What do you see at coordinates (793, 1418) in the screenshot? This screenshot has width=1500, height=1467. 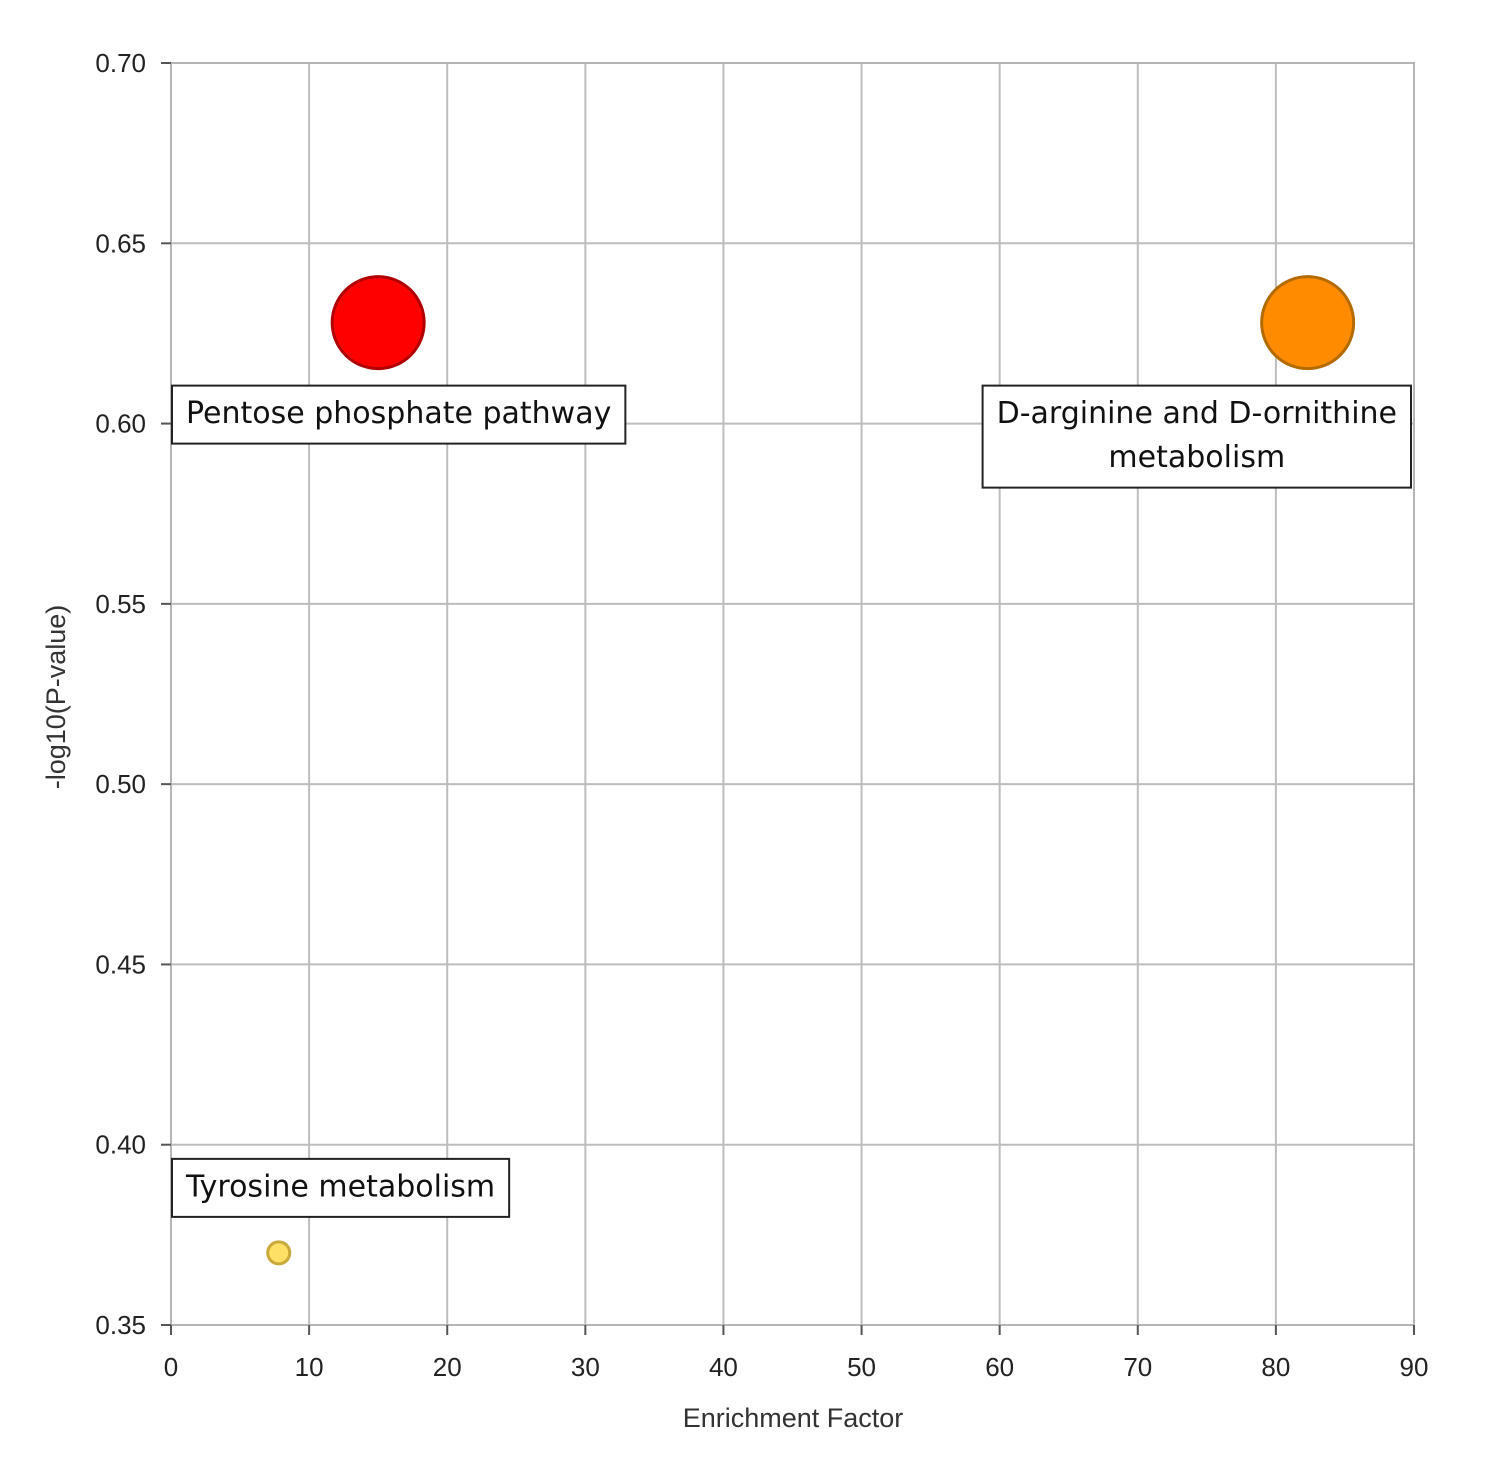 I see `x-axis-title: Enrichment Factor` at bounding box center [793, 1418].